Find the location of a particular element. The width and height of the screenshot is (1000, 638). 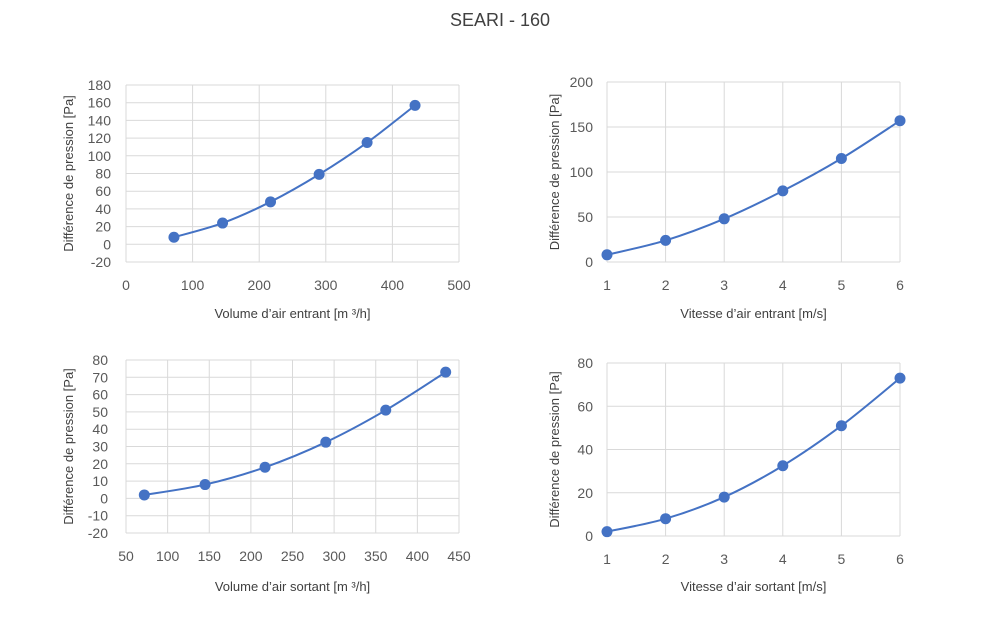

x-tick-label: 350 is located at coordinates (376, 556).